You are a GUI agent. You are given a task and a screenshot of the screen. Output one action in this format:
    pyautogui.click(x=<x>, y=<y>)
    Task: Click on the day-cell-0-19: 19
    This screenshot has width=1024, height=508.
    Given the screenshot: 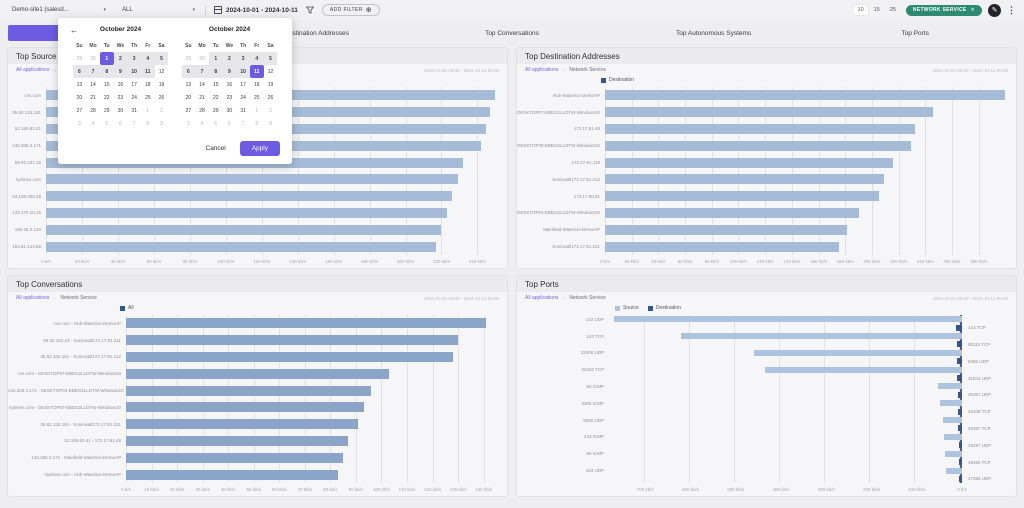 What is the action you would take?
    pyautogui.click(x=161, y=84)
    